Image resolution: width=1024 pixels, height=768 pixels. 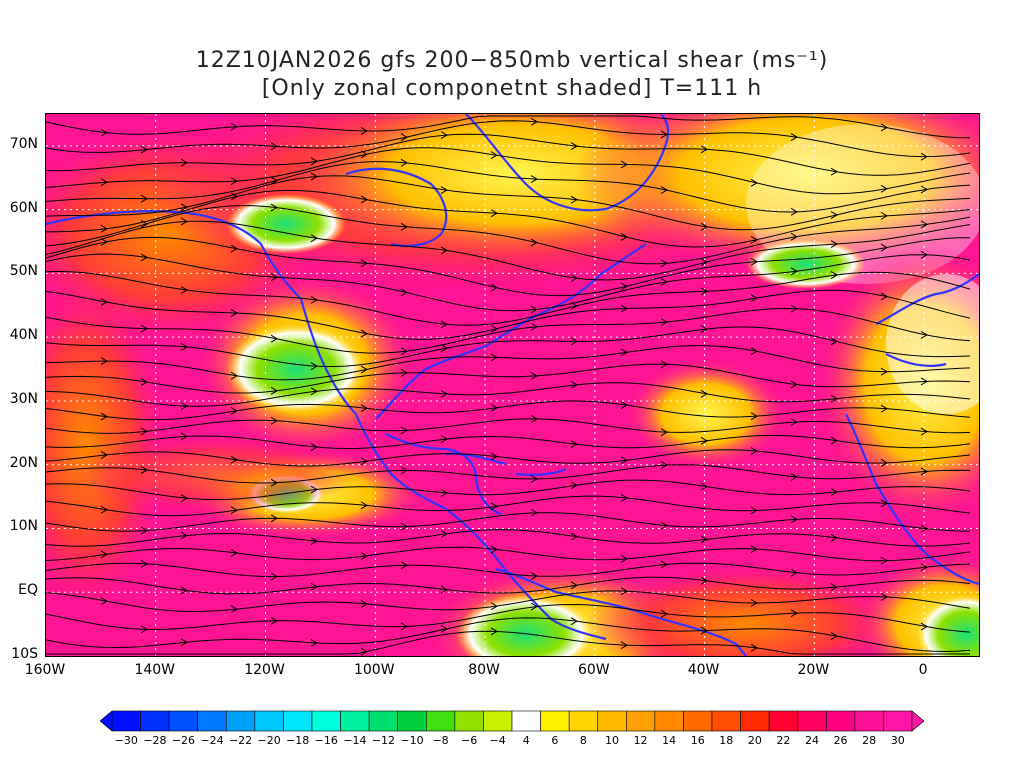 I want to click on gulf-coast, so click(x=443, y=474).